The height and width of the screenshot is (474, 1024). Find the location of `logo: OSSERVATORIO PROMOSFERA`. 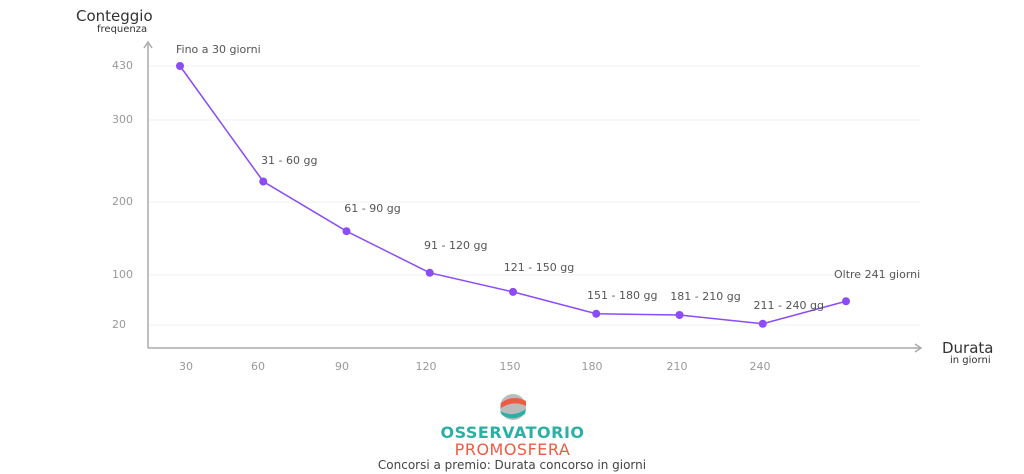

logo: OSSERVATORIO PROMOSFERA is located at coordinates (512, 425).